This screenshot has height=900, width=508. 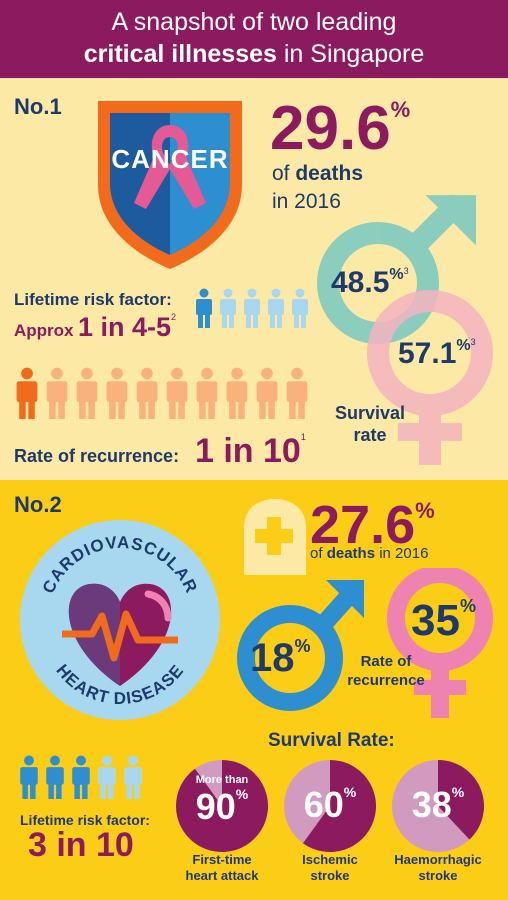 I want to click on cancer-lifetime-approx: Approx, so click(x=44, y=330).